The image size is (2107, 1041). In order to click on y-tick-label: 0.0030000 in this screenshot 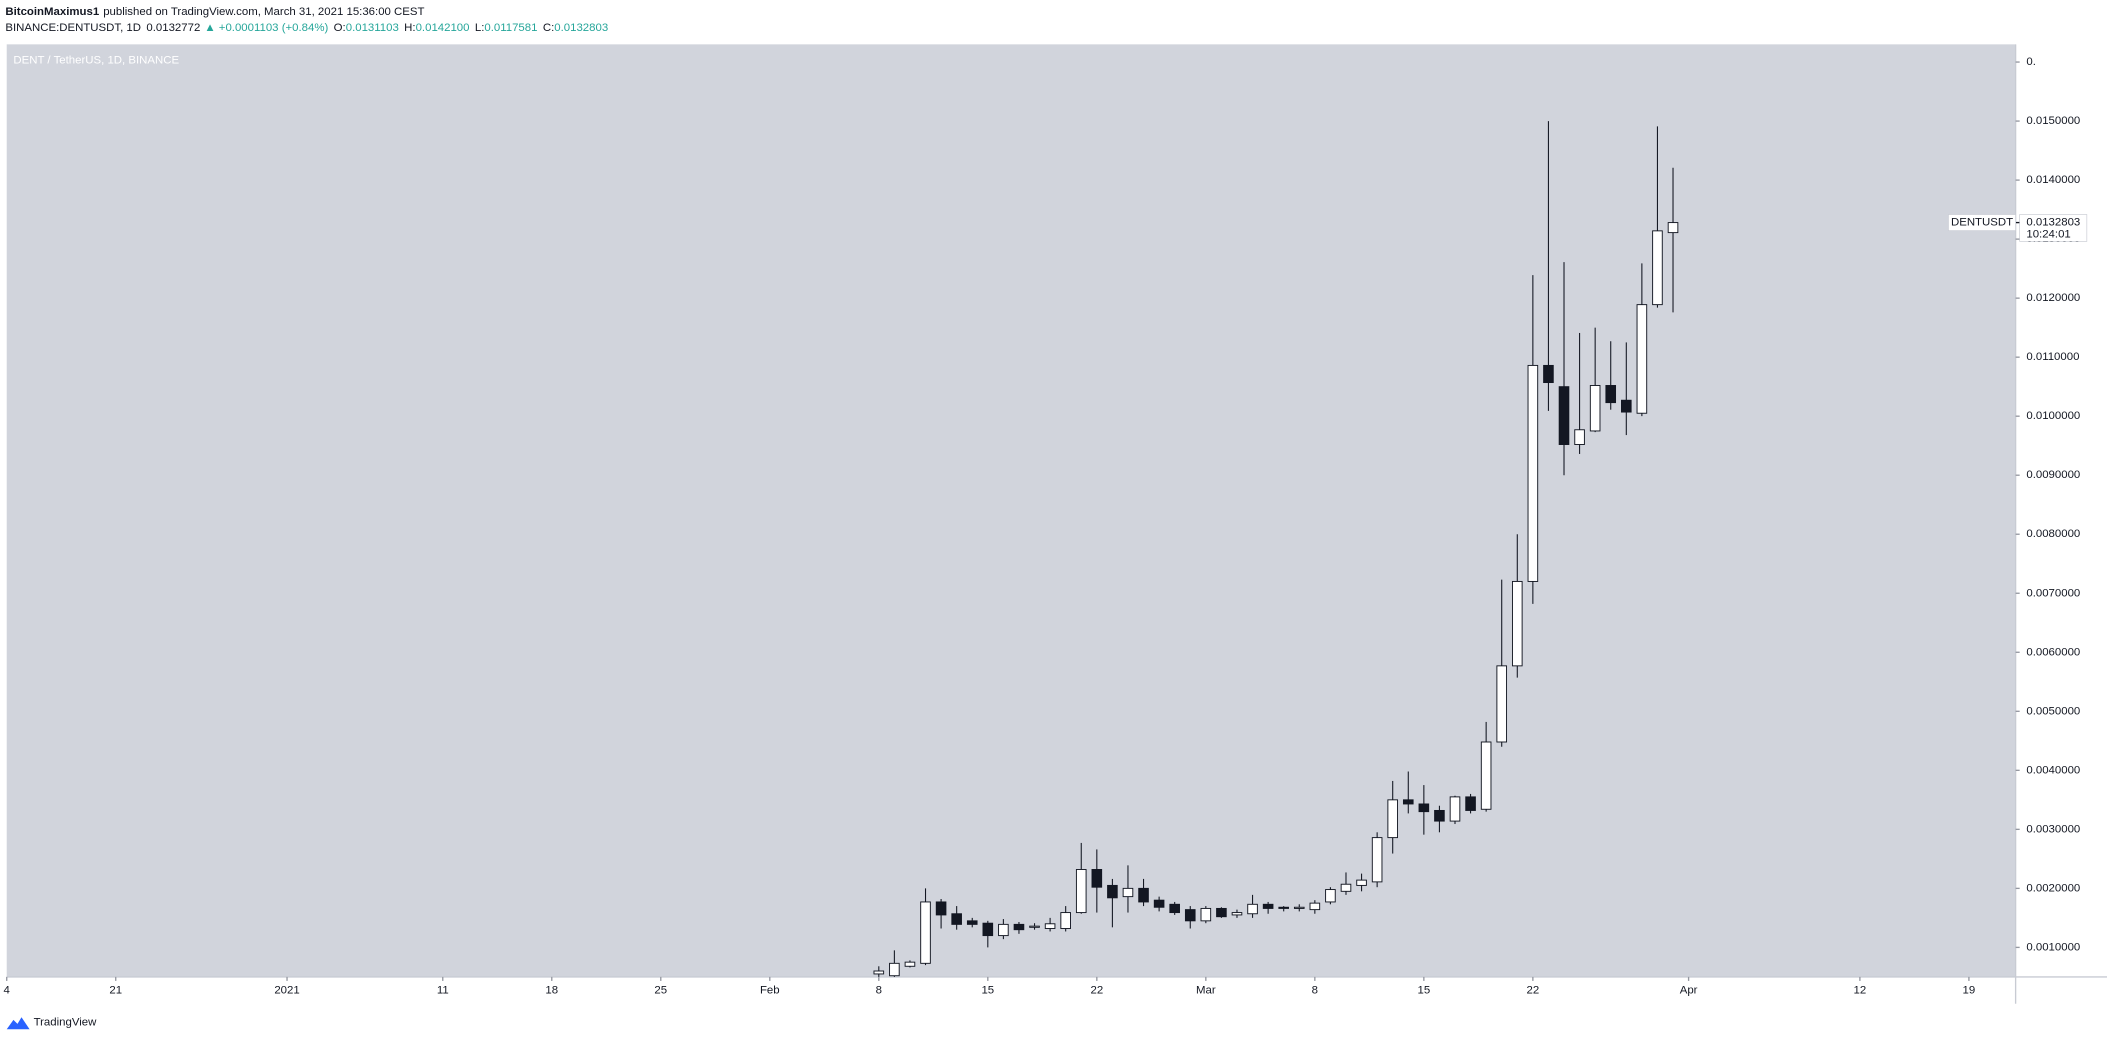, I will do `click(2053, 829)`.